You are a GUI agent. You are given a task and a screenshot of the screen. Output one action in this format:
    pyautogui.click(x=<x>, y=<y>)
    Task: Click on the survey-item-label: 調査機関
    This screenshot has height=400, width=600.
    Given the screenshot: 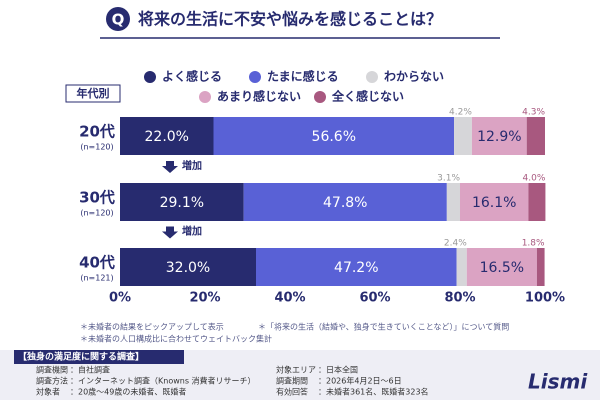 What is the action you would take?
    pyautogui.click(x=52, y=370)
    